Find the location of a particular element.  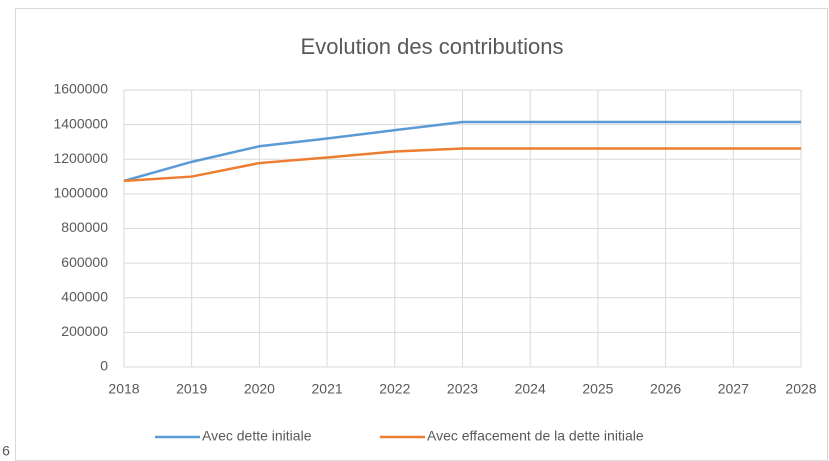

legend-label: Avec dette initiale is located at coordinates (257, 436).